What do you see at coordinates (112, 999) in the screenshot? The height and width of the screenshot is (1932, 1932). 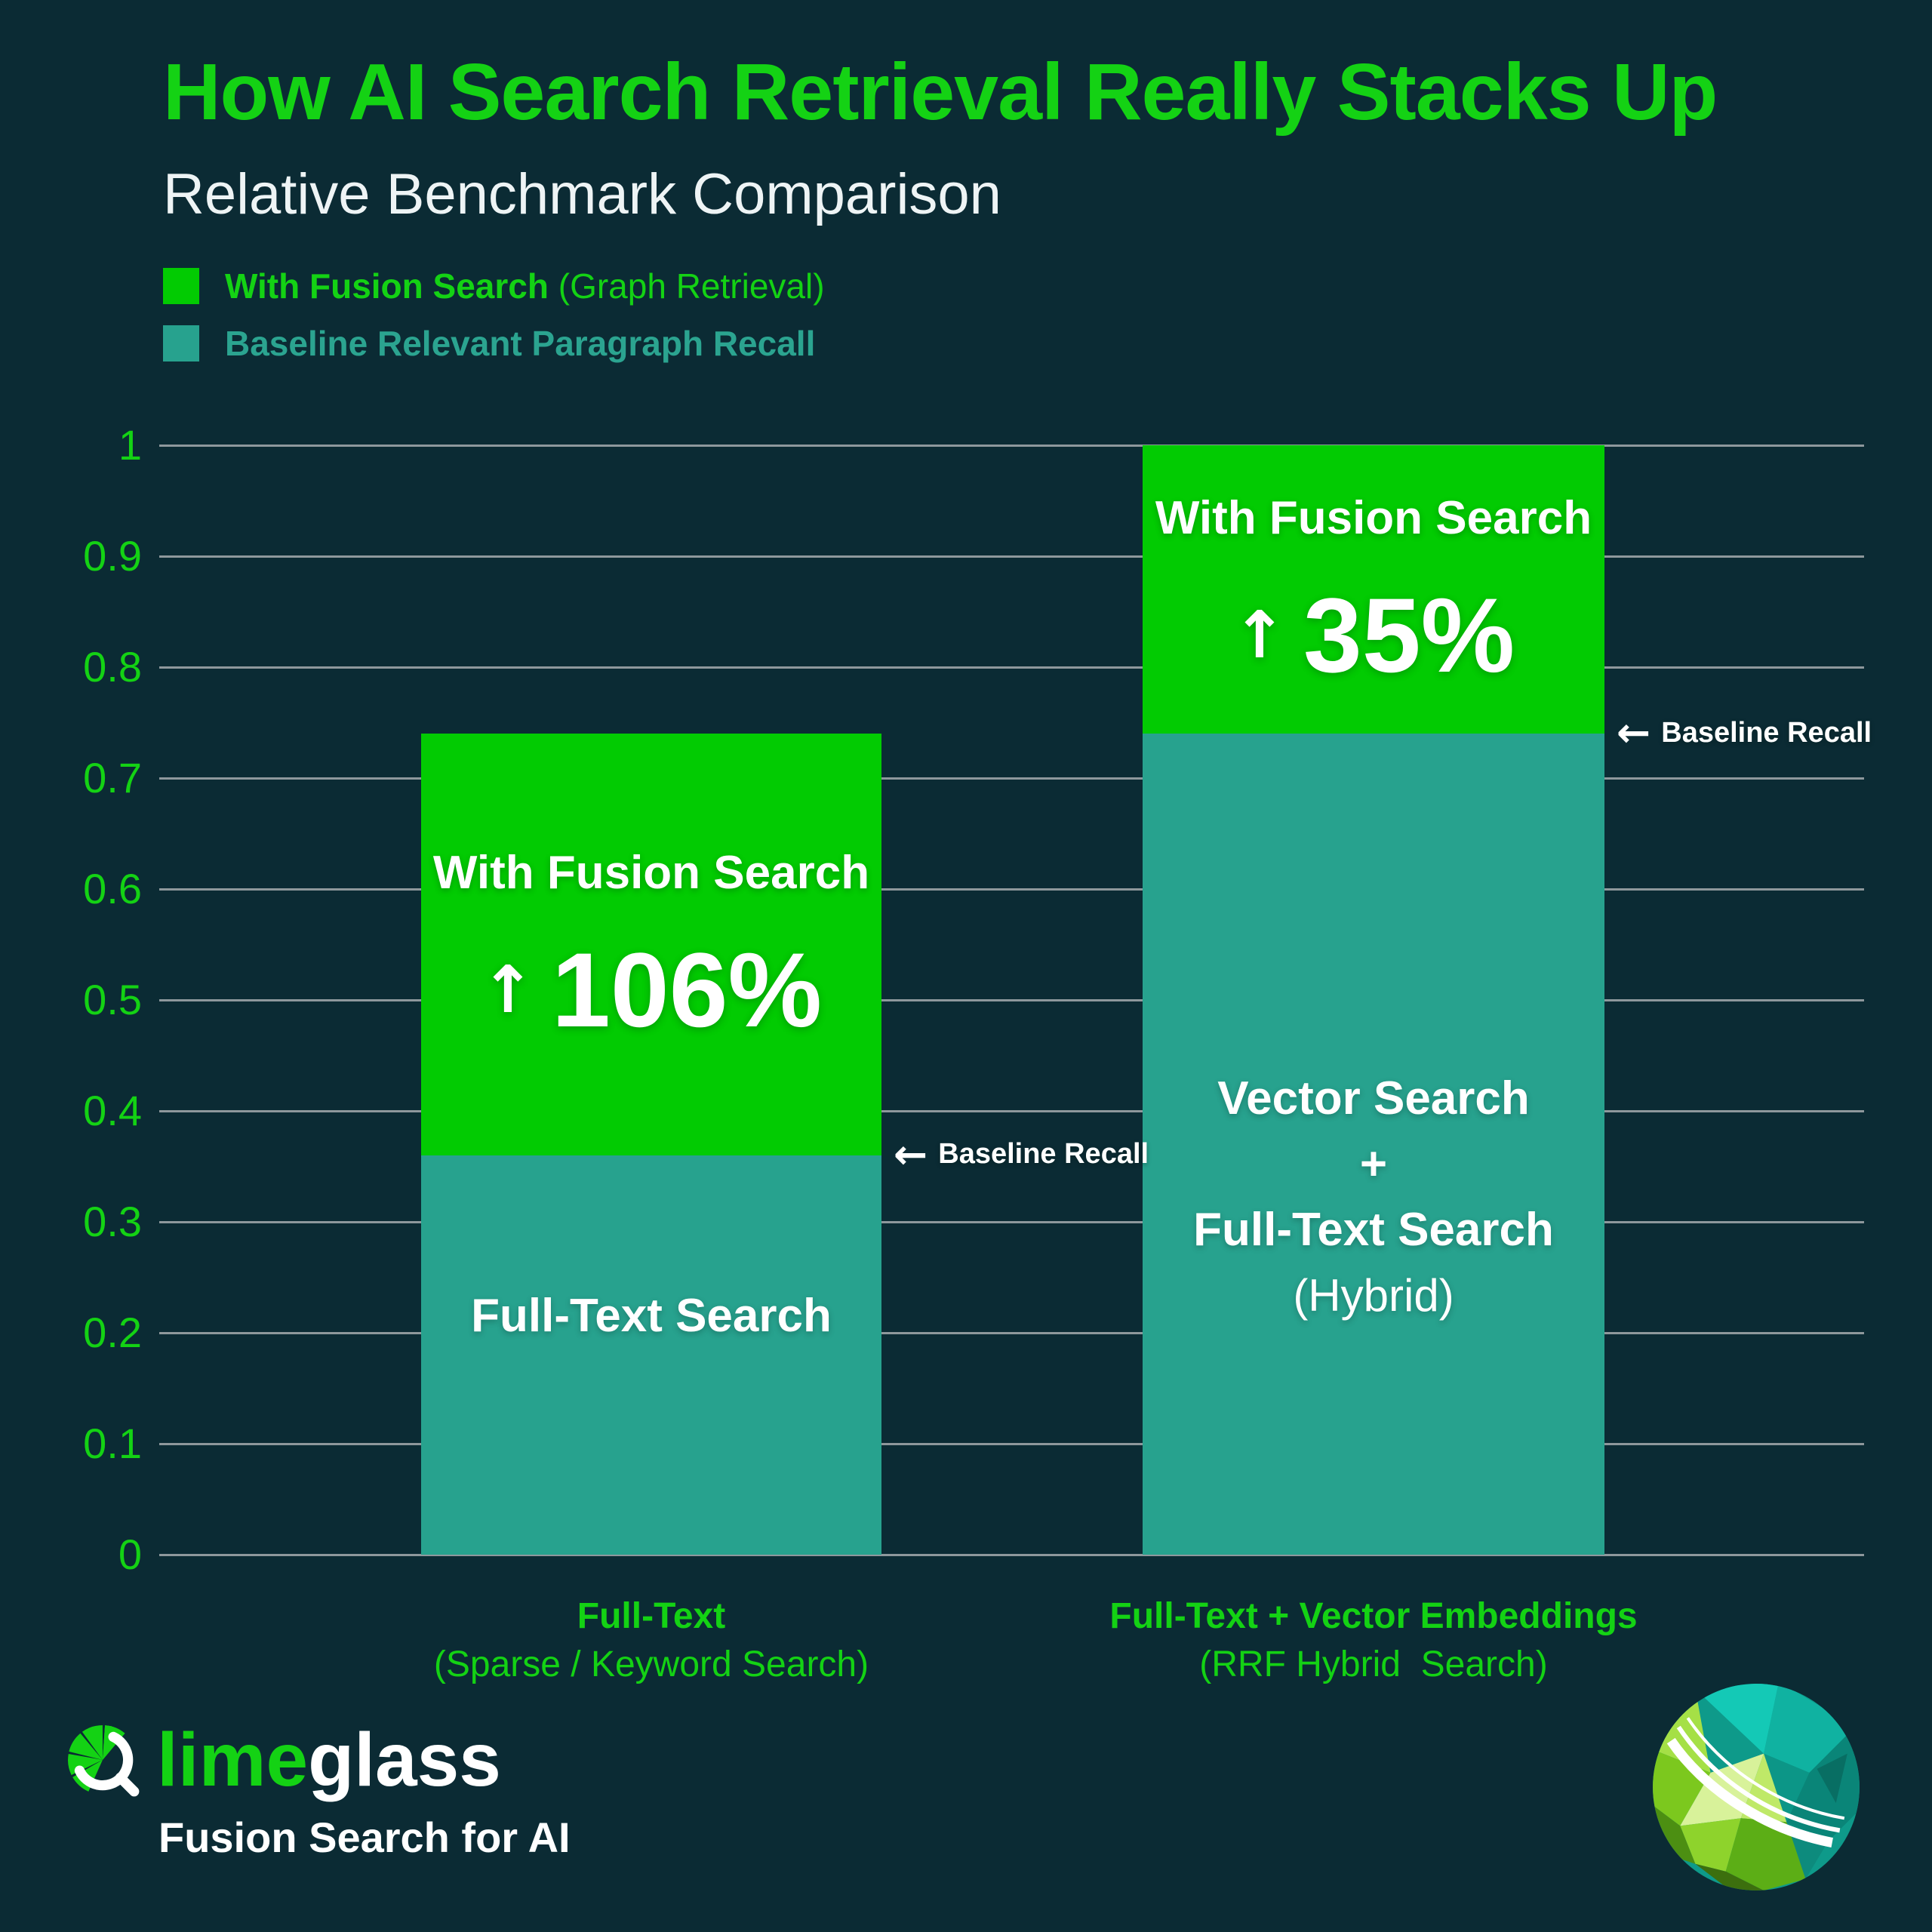 I see `y-tick-label: 0.5` at bounding box center [112, 999].